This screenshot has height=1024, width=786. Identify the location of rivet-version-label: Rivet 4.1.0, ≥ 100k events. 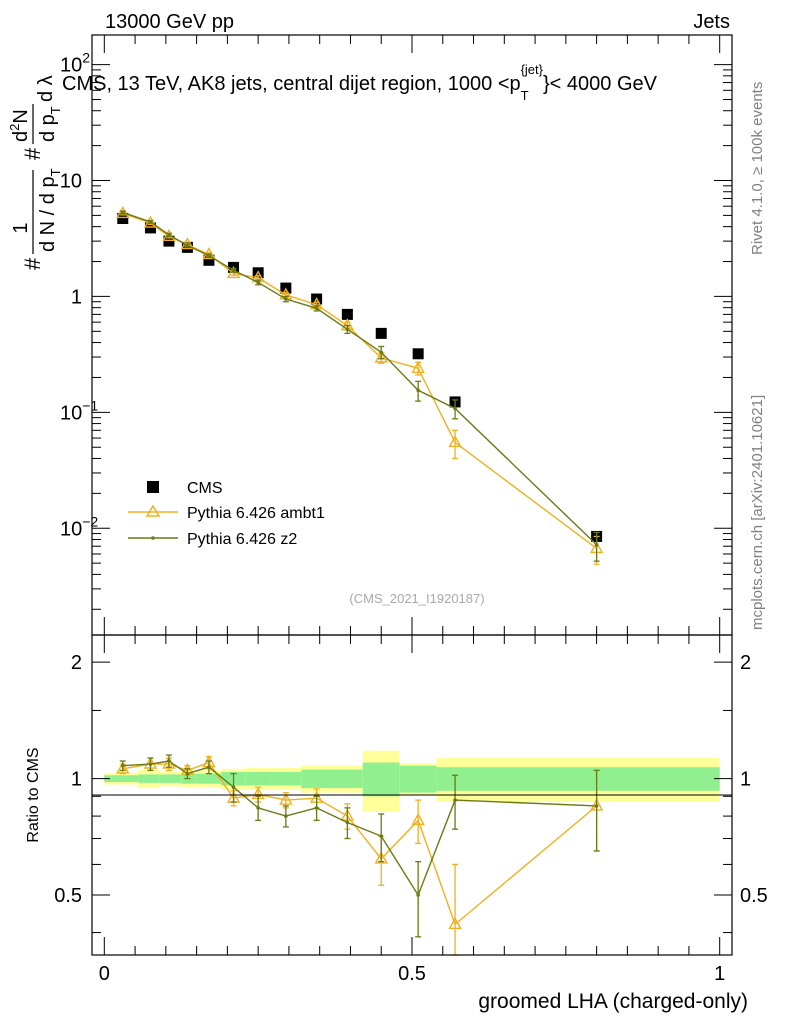
(757, 168).